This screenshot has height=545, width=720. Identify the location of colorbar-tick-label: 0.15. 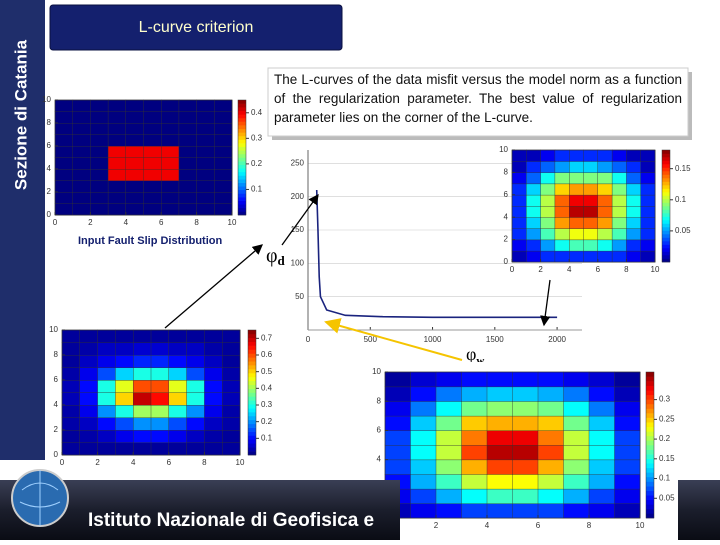
(667, 458).